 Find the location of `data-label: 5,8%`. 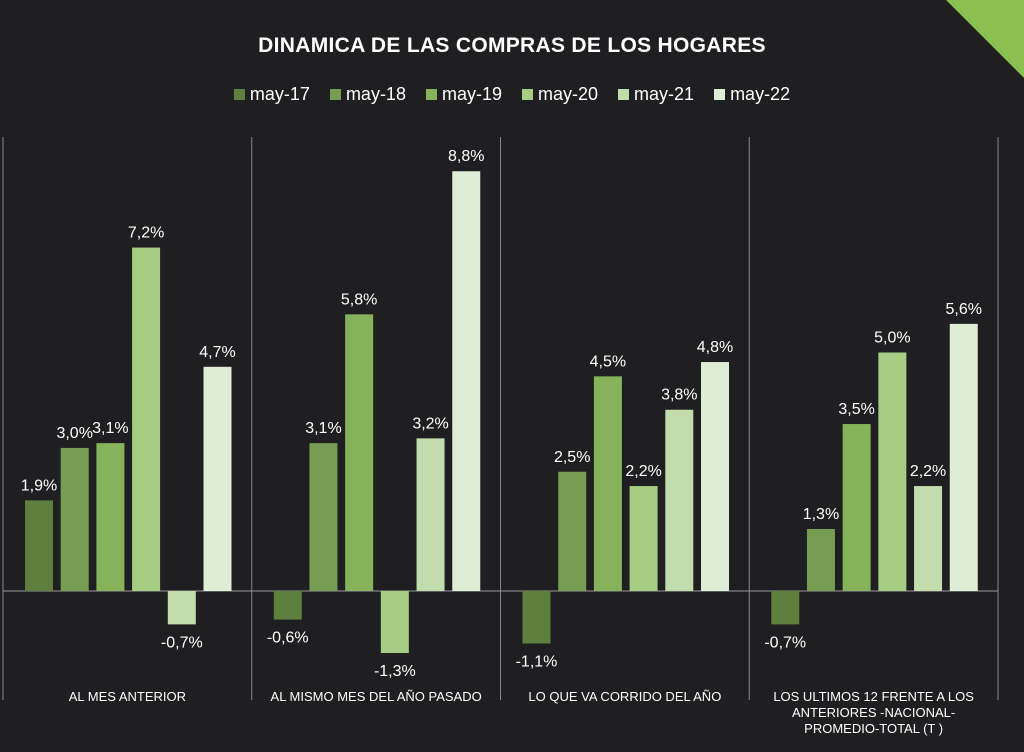

data-label: 5,8% is located at coordinates (359, 299).